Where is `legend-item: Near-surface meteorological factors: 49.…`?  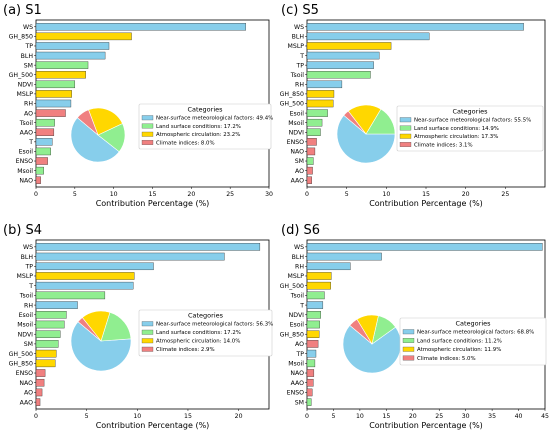
legend-item: Near-surface meteorological factors: 49.… is located at coordinates (214, 119).